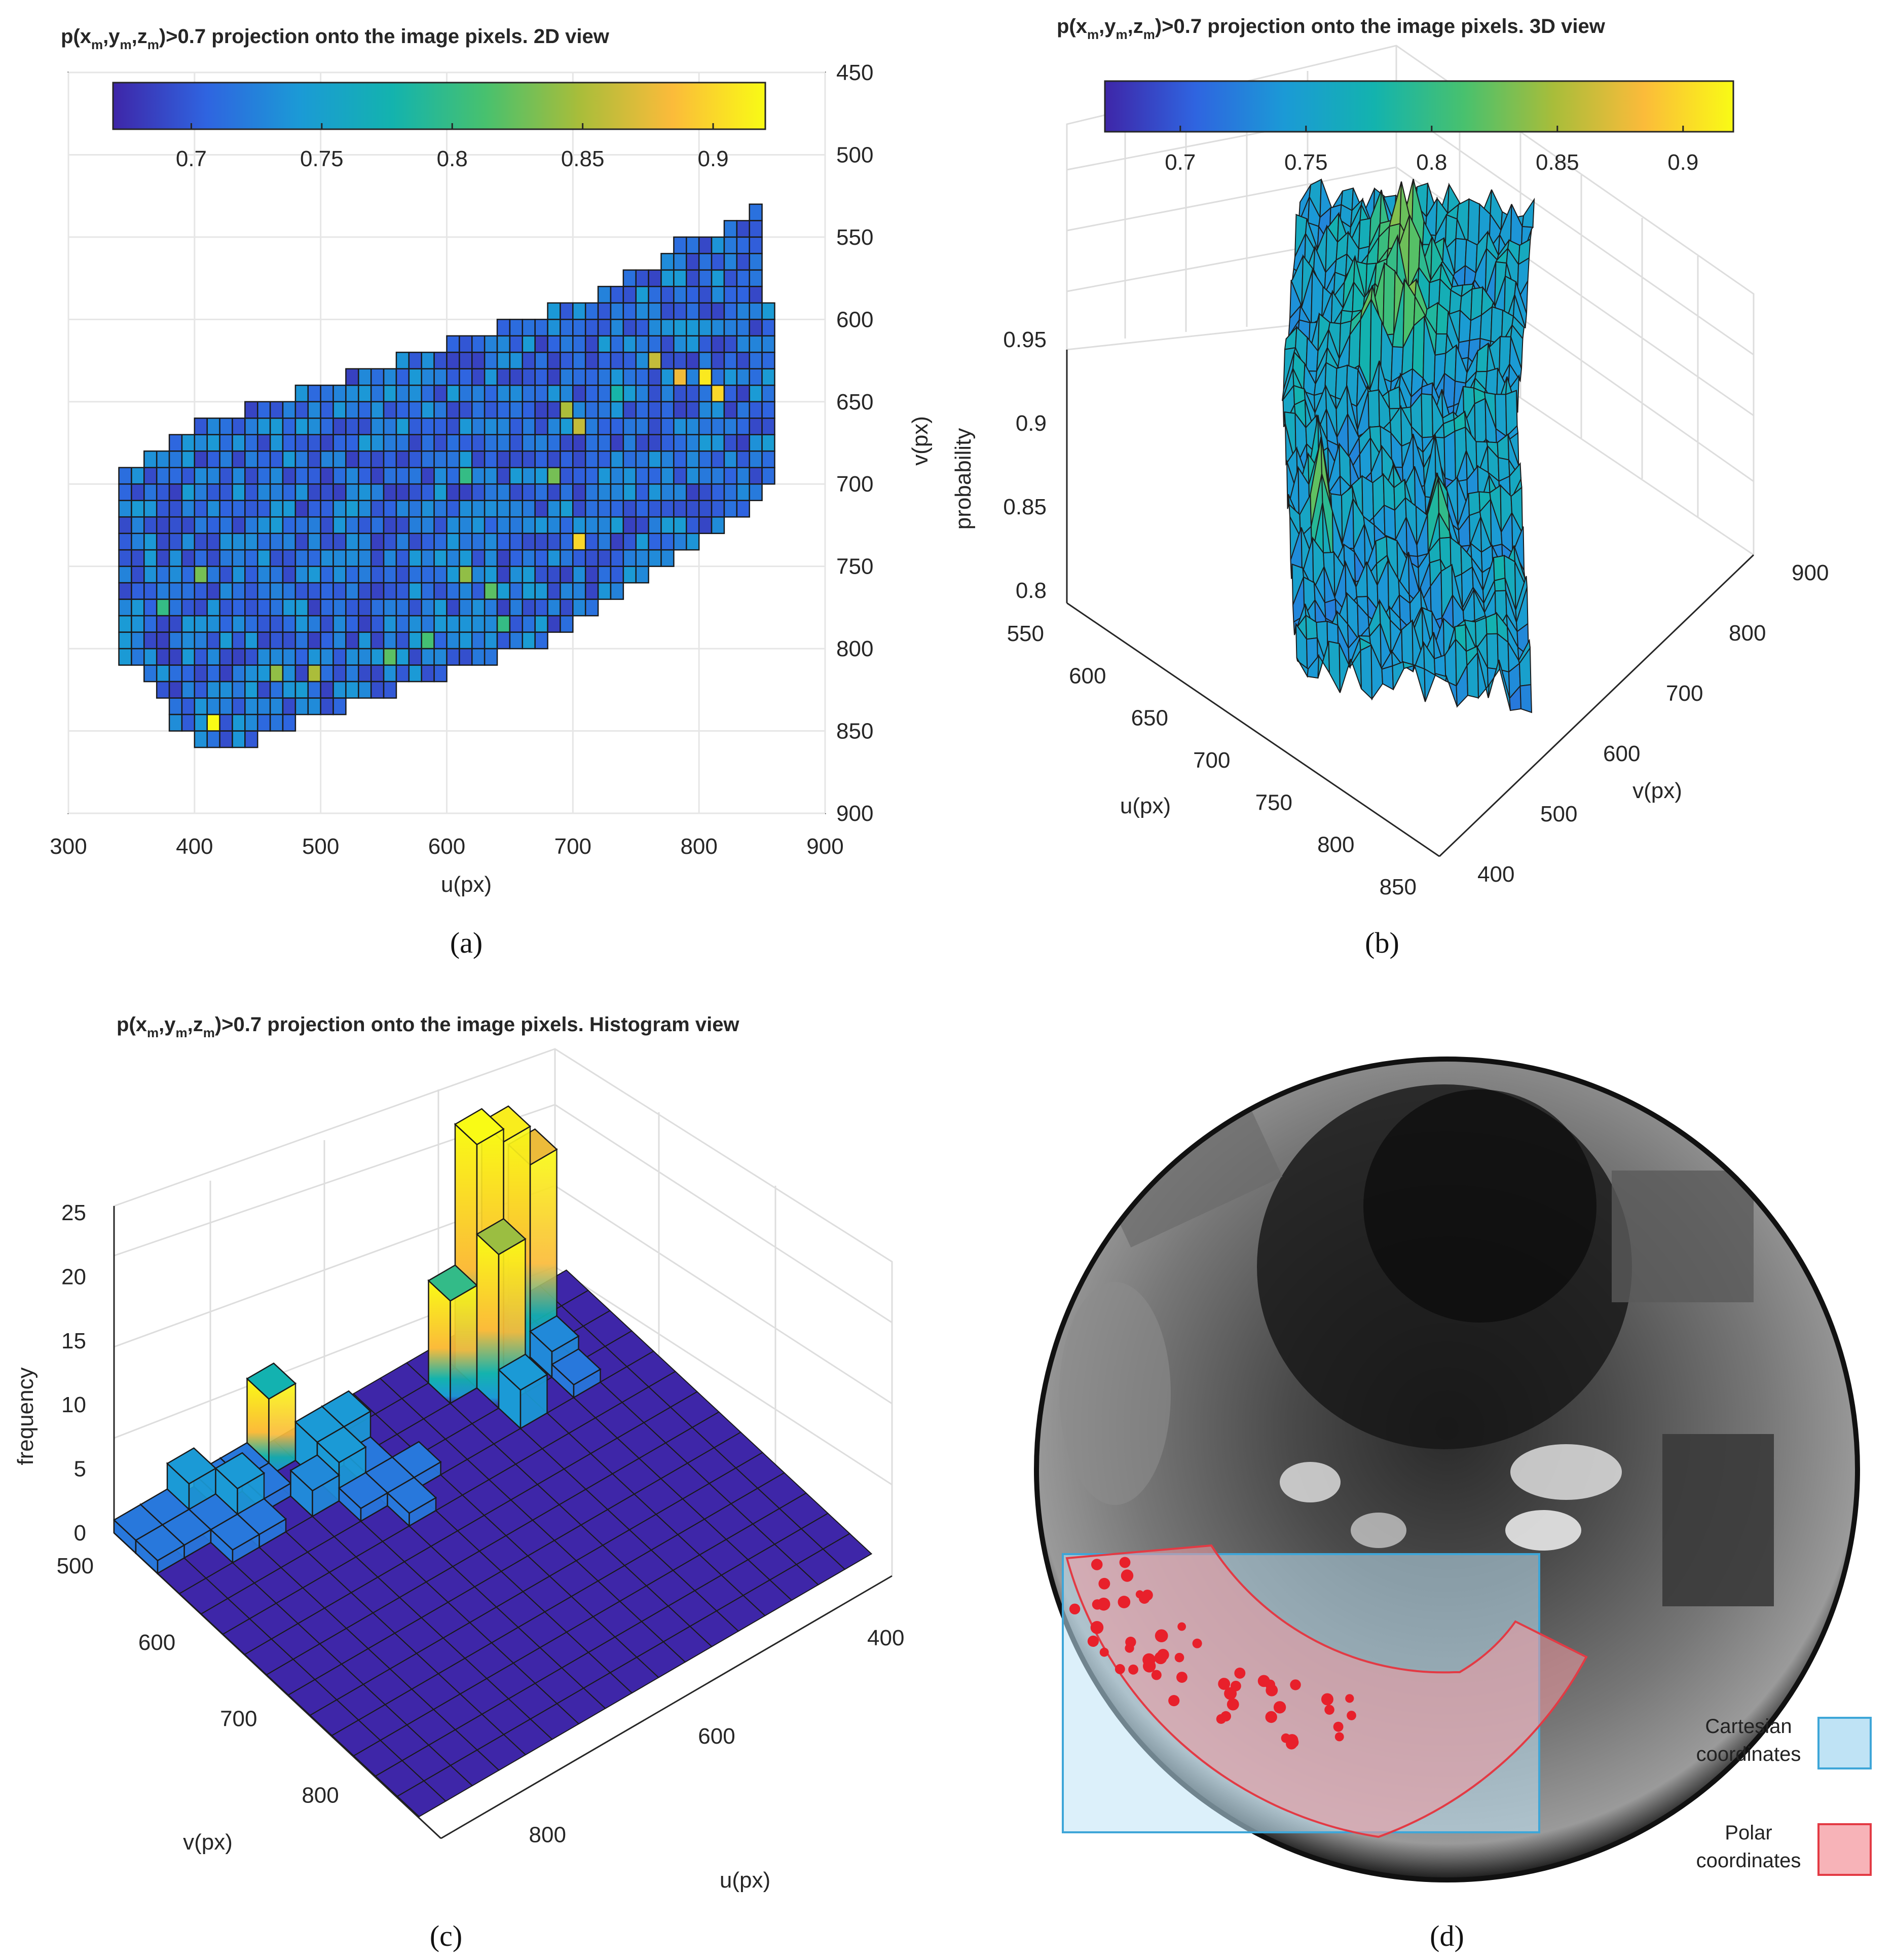 This screenshot has height=1960, width=1894. Describe the element at coordinates (271, 1381) in the screenshot. I see `bar-face-top` at that location.